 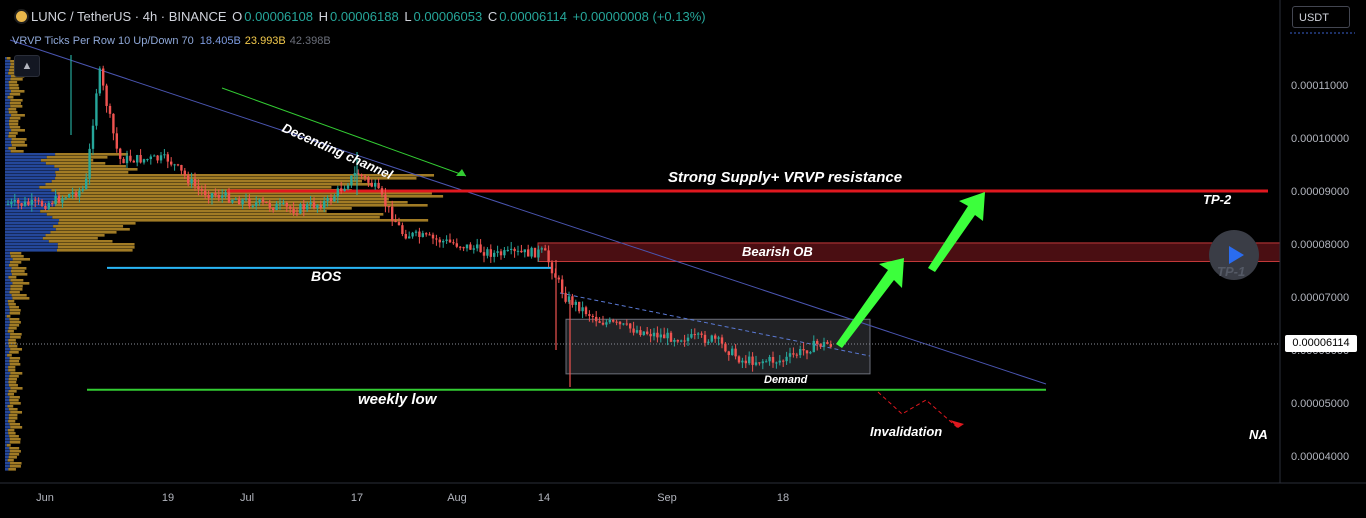 What do you see at coordinates (1320, 245) in the screenshot?
I see `price-tick-label: 0.00008000` at bounding box center [1320, 245].